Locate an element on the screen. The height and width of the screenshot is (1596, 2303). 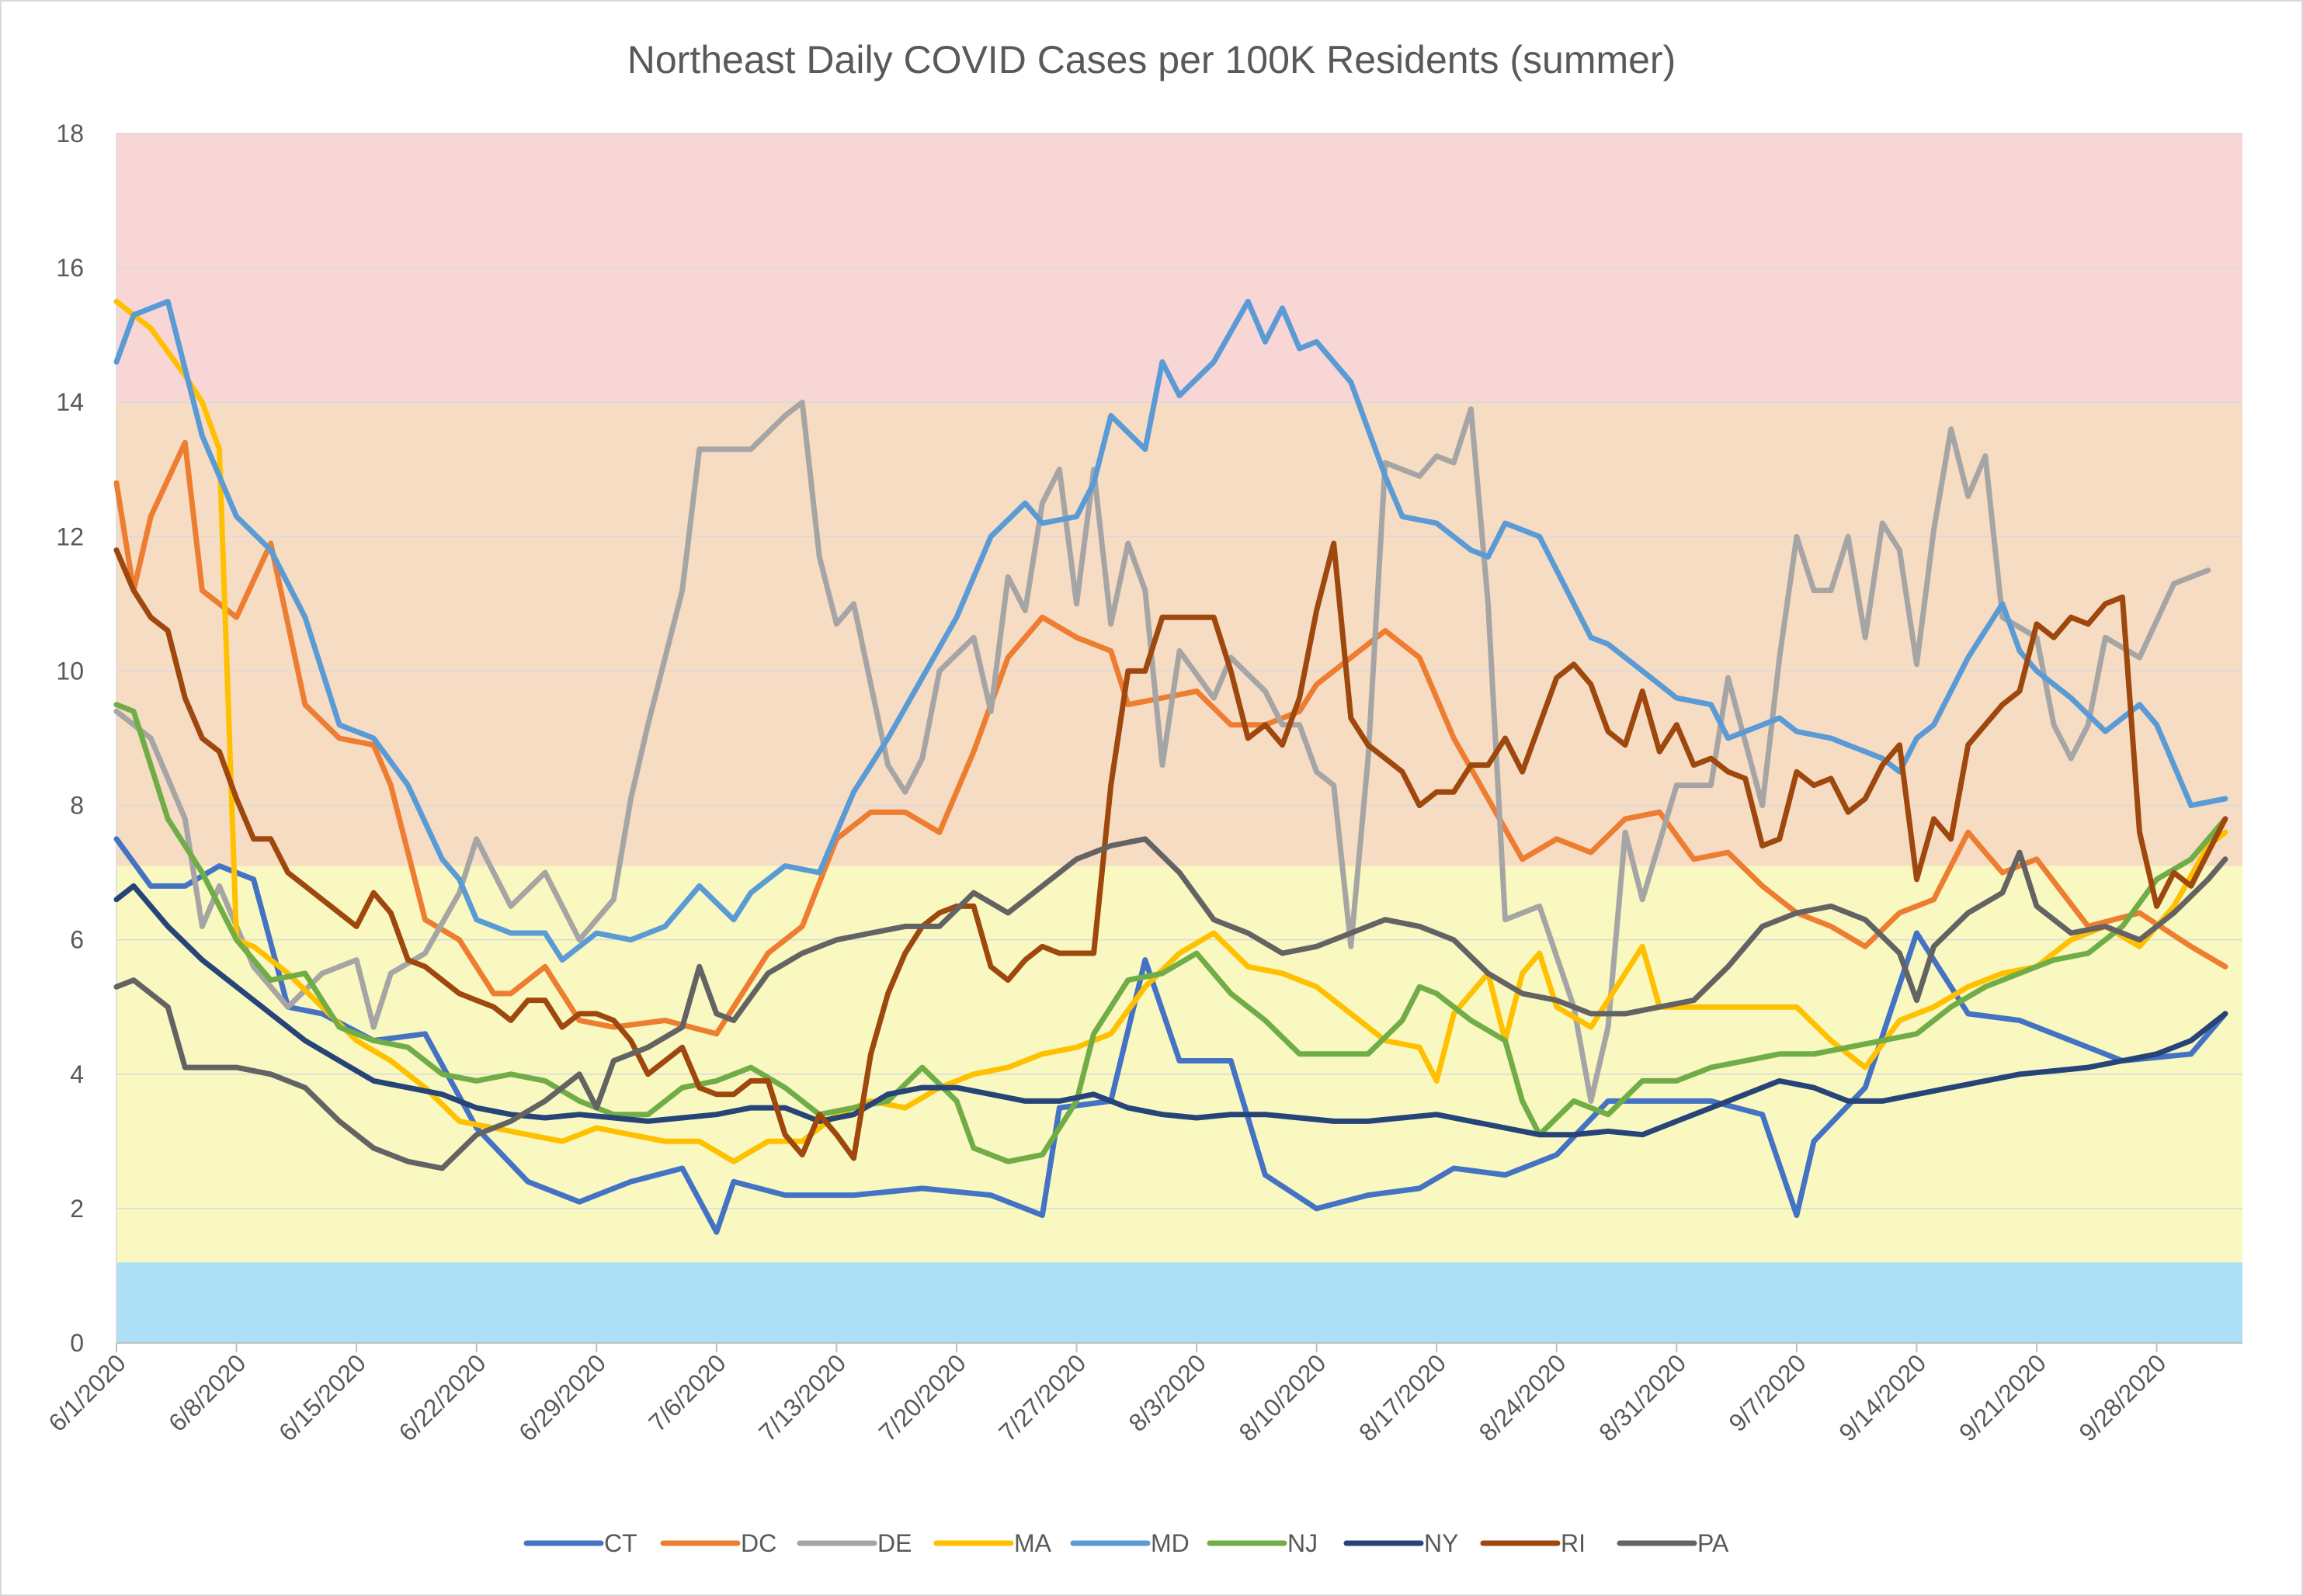
legend-label-de: DE is located at coordinates (894, 1543).